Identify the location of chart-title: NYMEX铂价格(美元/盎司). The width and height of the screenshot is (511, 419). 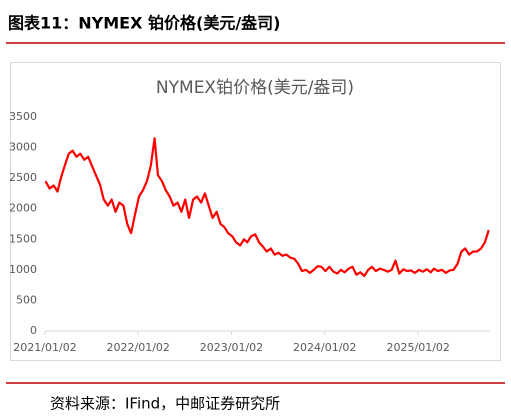
(255, 88).